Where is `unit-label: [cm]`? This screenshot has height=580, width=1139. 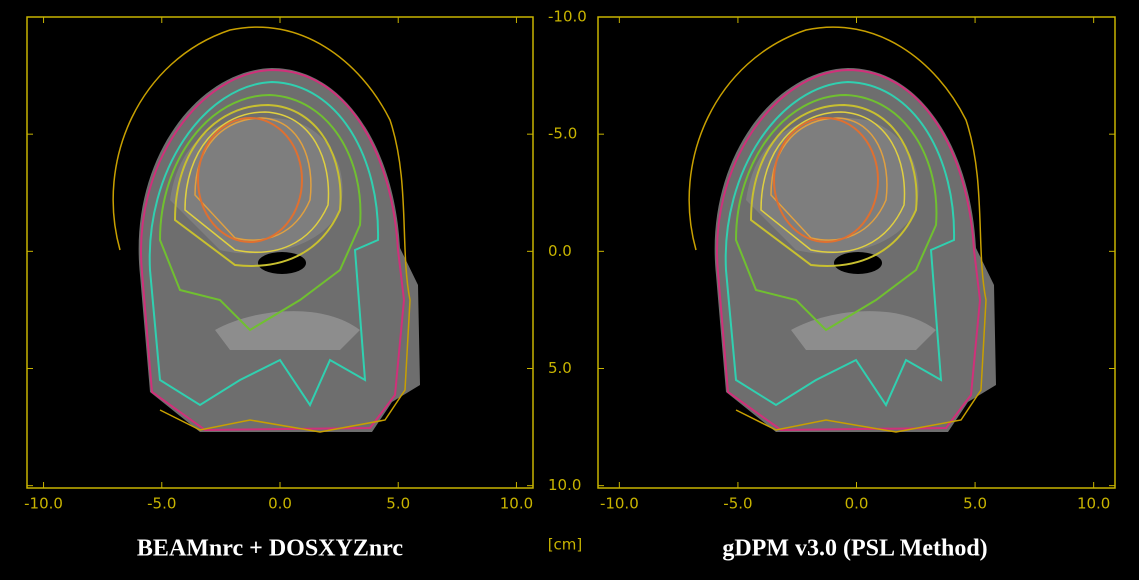
unit-label: [cm] is located at coordinates (565, 545).